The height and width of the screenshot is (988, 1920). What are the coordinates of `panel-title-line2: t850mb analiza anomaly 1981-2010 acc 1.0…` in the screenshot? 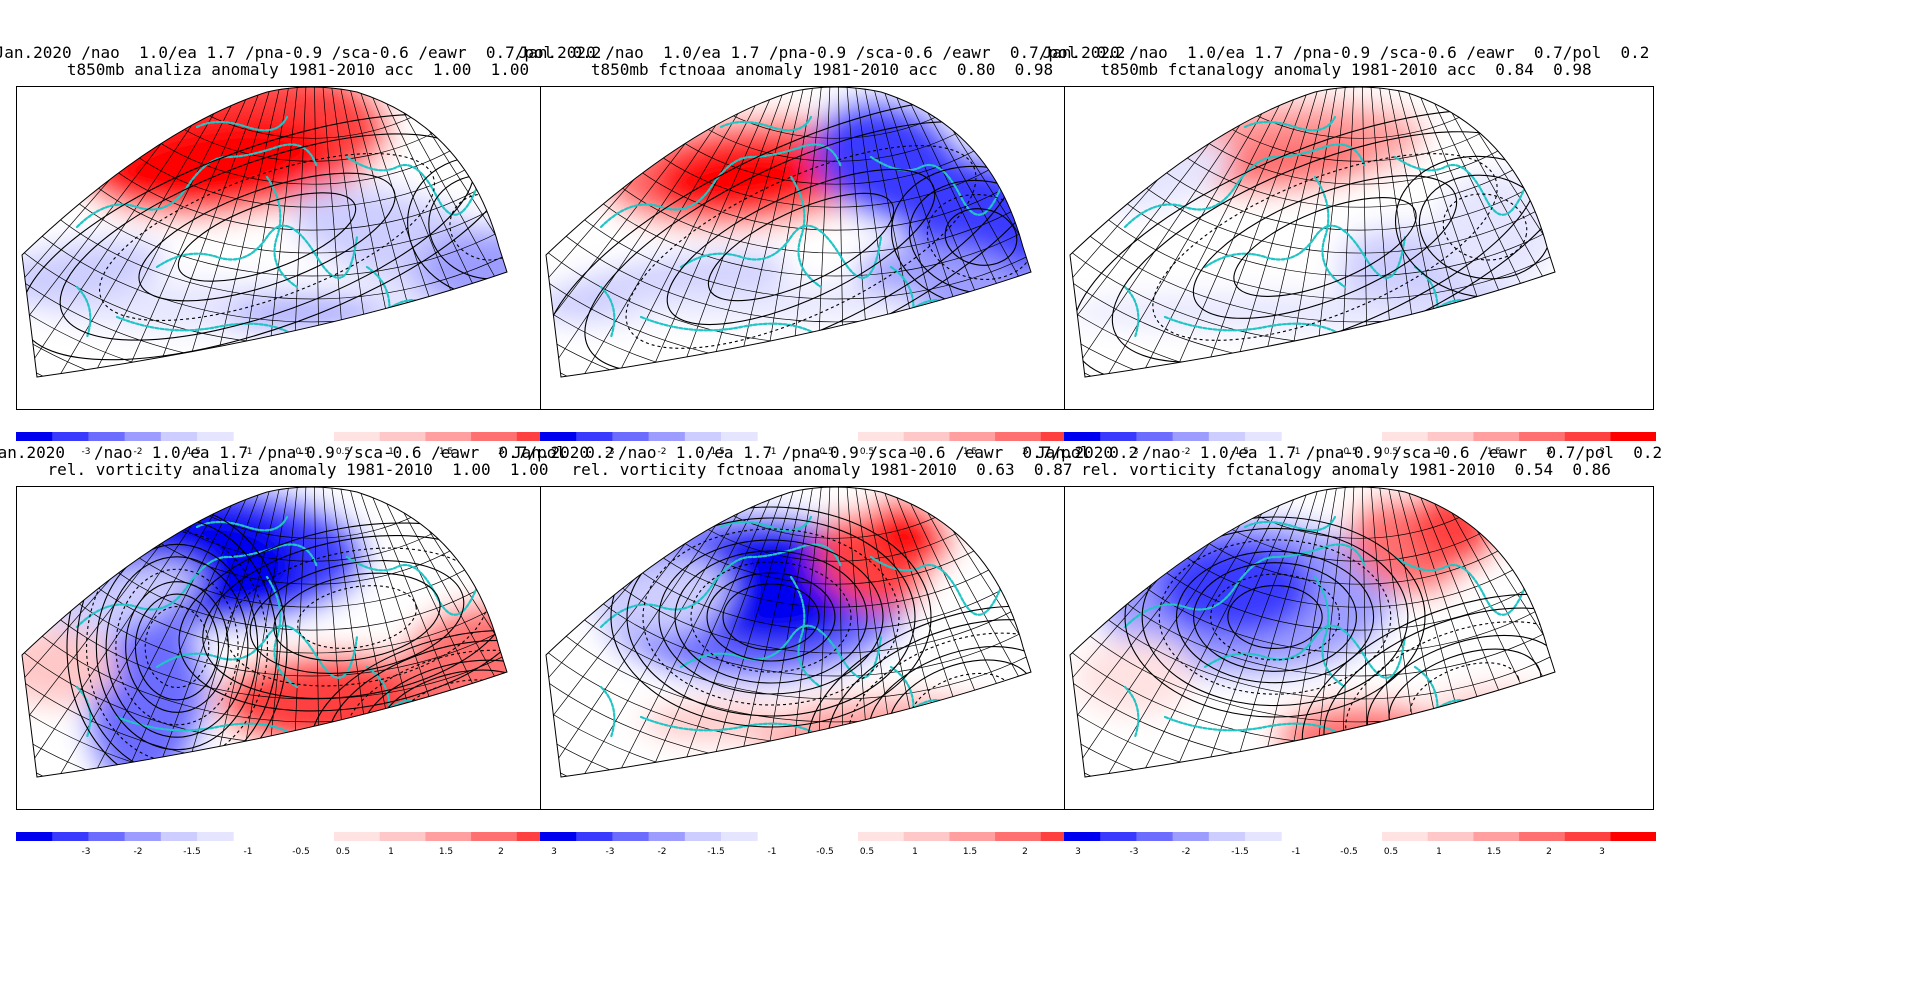 It's located at (298, 69).